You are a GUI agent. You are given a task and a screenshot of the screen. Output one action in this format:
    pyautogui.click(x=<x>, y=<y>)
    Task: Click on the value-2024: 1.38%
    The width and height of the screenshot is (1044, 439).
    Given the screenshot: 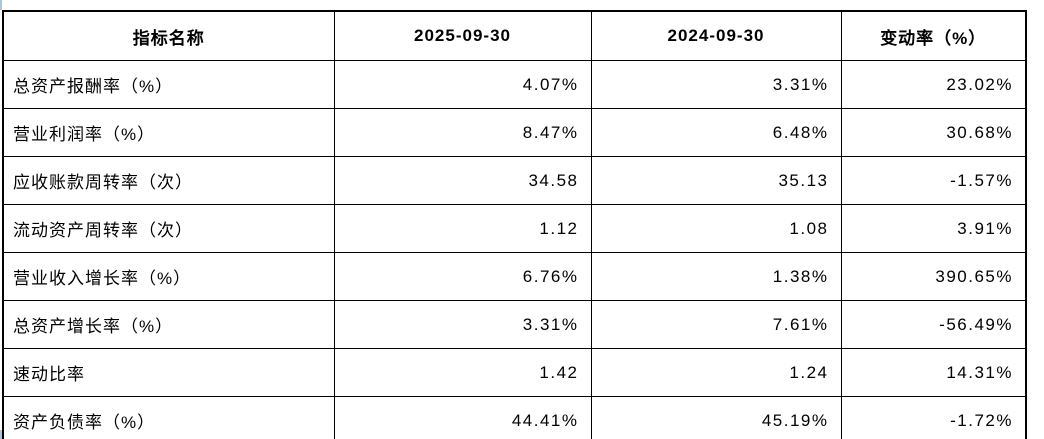 What is the action you would take?
    pyautogui.click(x=716, y=276)
    